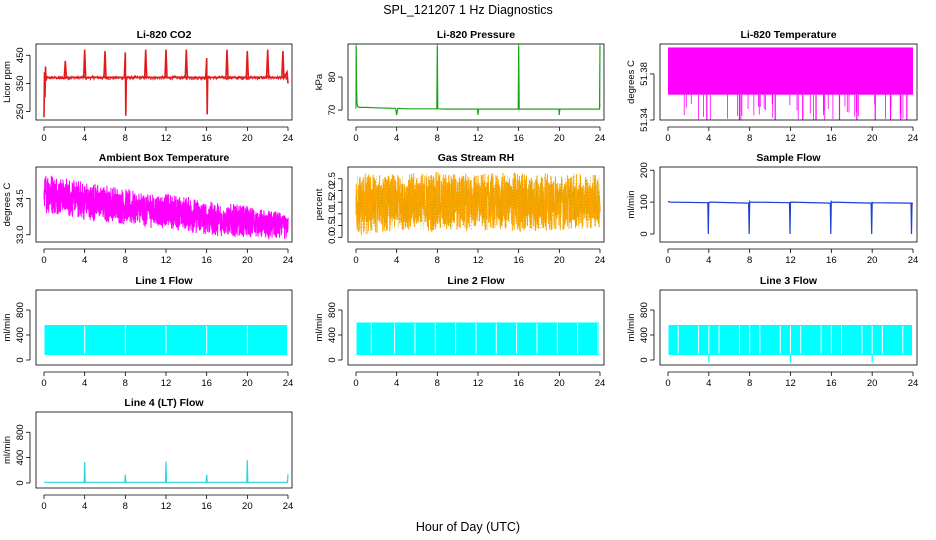  What do you see at coordinates (790, 71) in the screenshot?
I see `temperature-band` at bounding box center [790, 71].